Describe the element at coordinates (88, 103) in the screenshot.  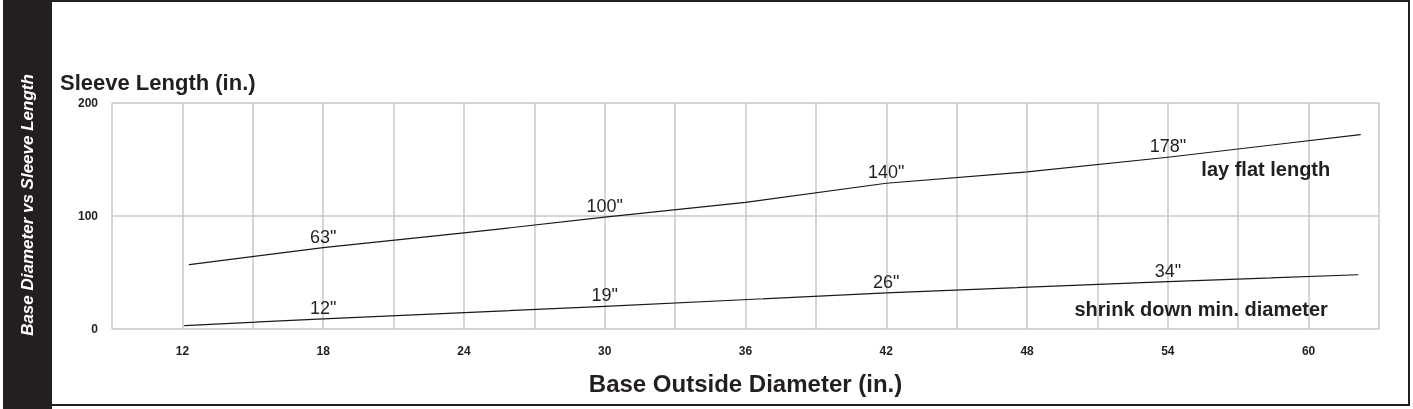
I see `y-tick-label: 200` at that location.